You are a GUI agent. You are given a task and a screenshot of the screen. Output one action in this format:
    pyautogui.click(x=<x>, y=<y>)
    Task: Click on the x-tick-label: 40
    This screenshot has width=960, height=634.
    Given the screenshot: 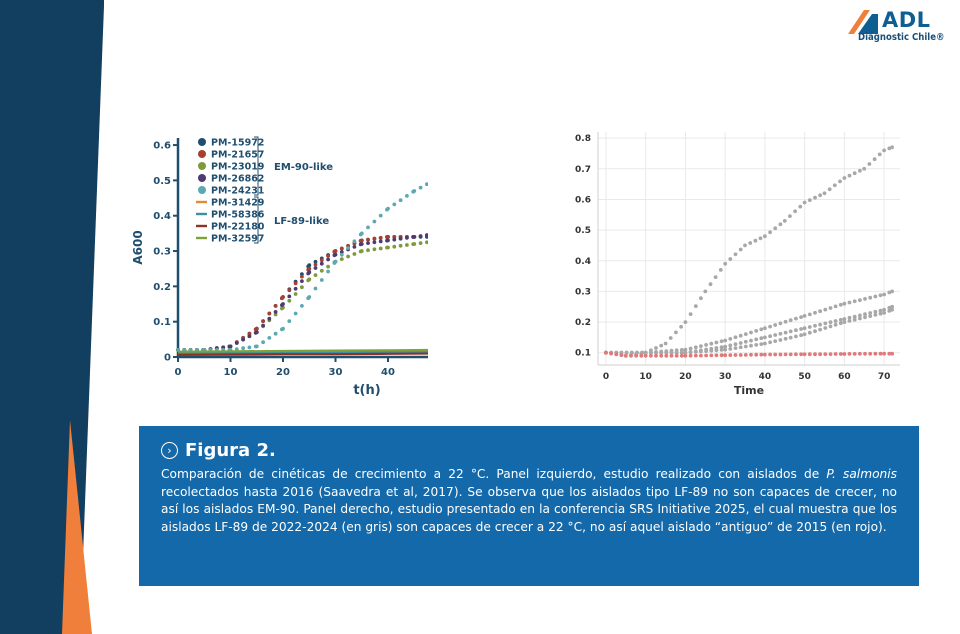 What is the action you would take?
    pyautogui.click(x=388, y=372)
    